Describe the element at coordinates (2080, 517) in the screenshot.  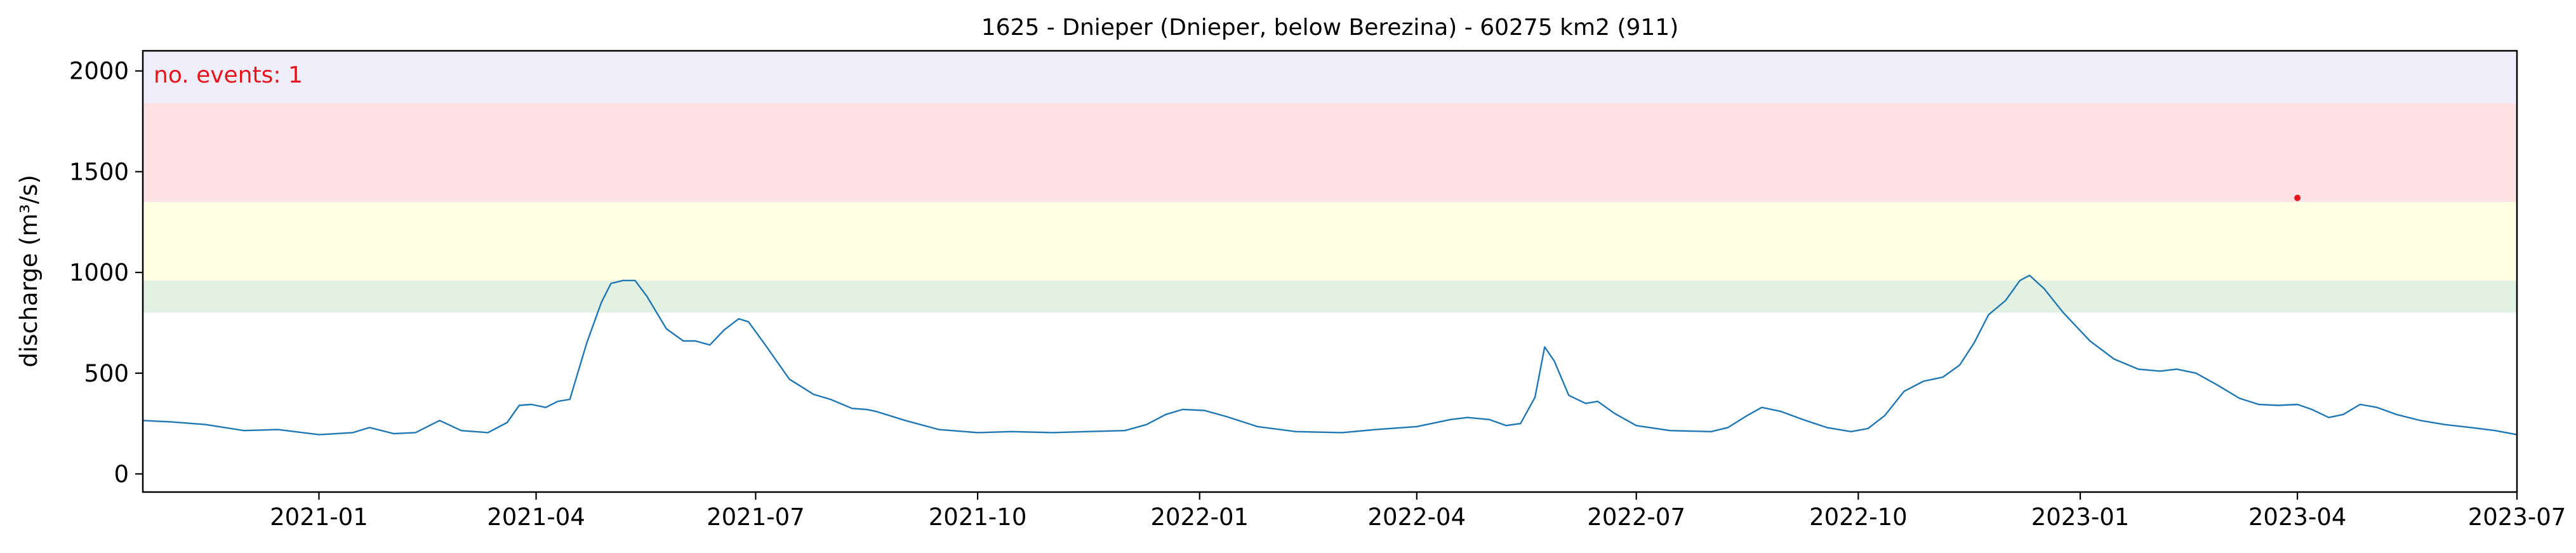
I see `x-tick-label: 2023-01` at that location.